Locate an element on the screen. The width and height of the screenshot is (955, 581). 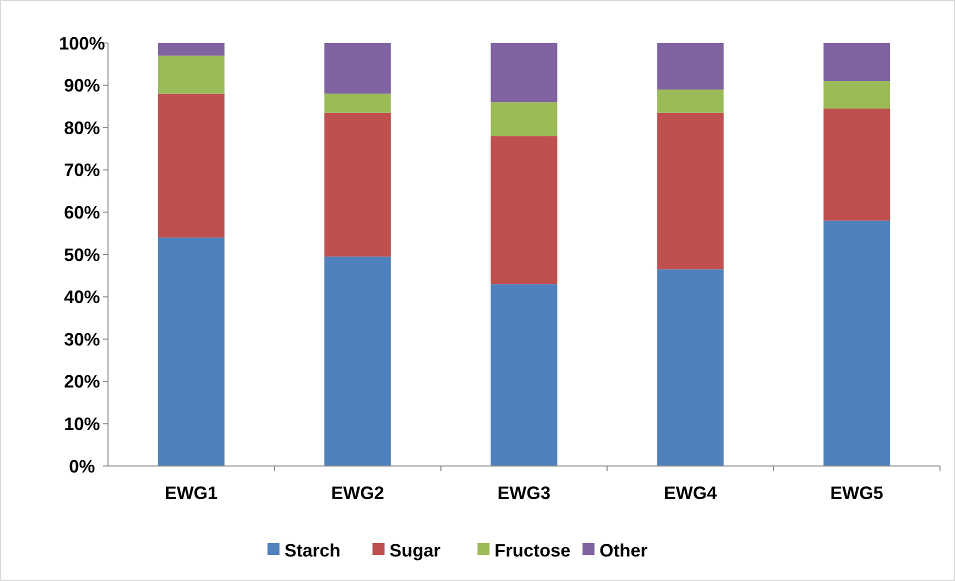
y-tick-label: 70% is located at coordinates (82, 170).